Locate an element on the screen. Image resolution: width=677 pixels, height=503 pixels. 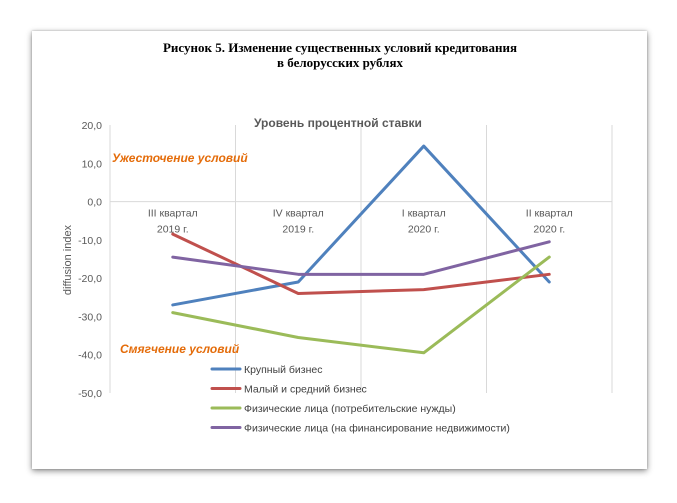
legend-label-3: Физические лица (потребительские нужды) is located at coordinates (350, 409).